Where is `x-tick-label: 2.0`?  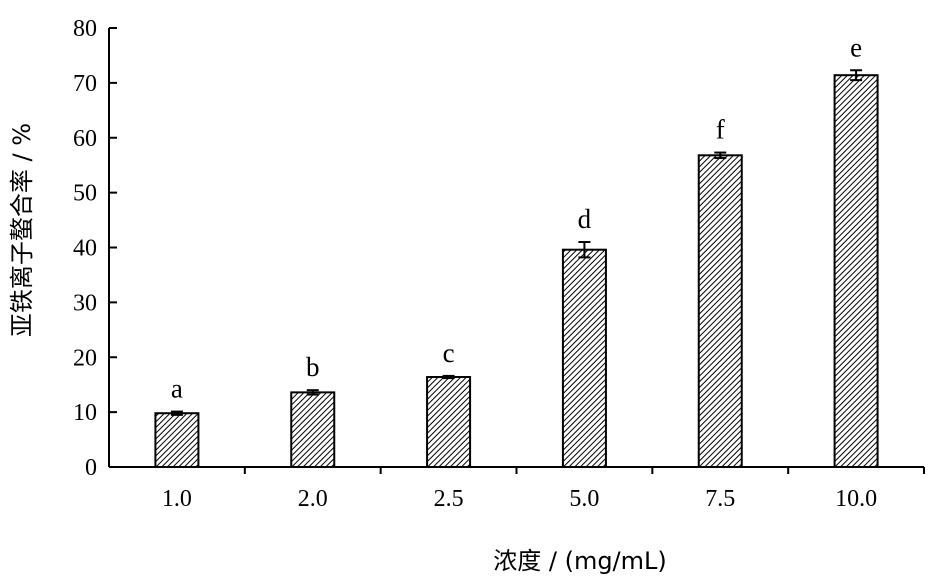
x-tick-label: 2.0 is located at coordinates (313, 499).